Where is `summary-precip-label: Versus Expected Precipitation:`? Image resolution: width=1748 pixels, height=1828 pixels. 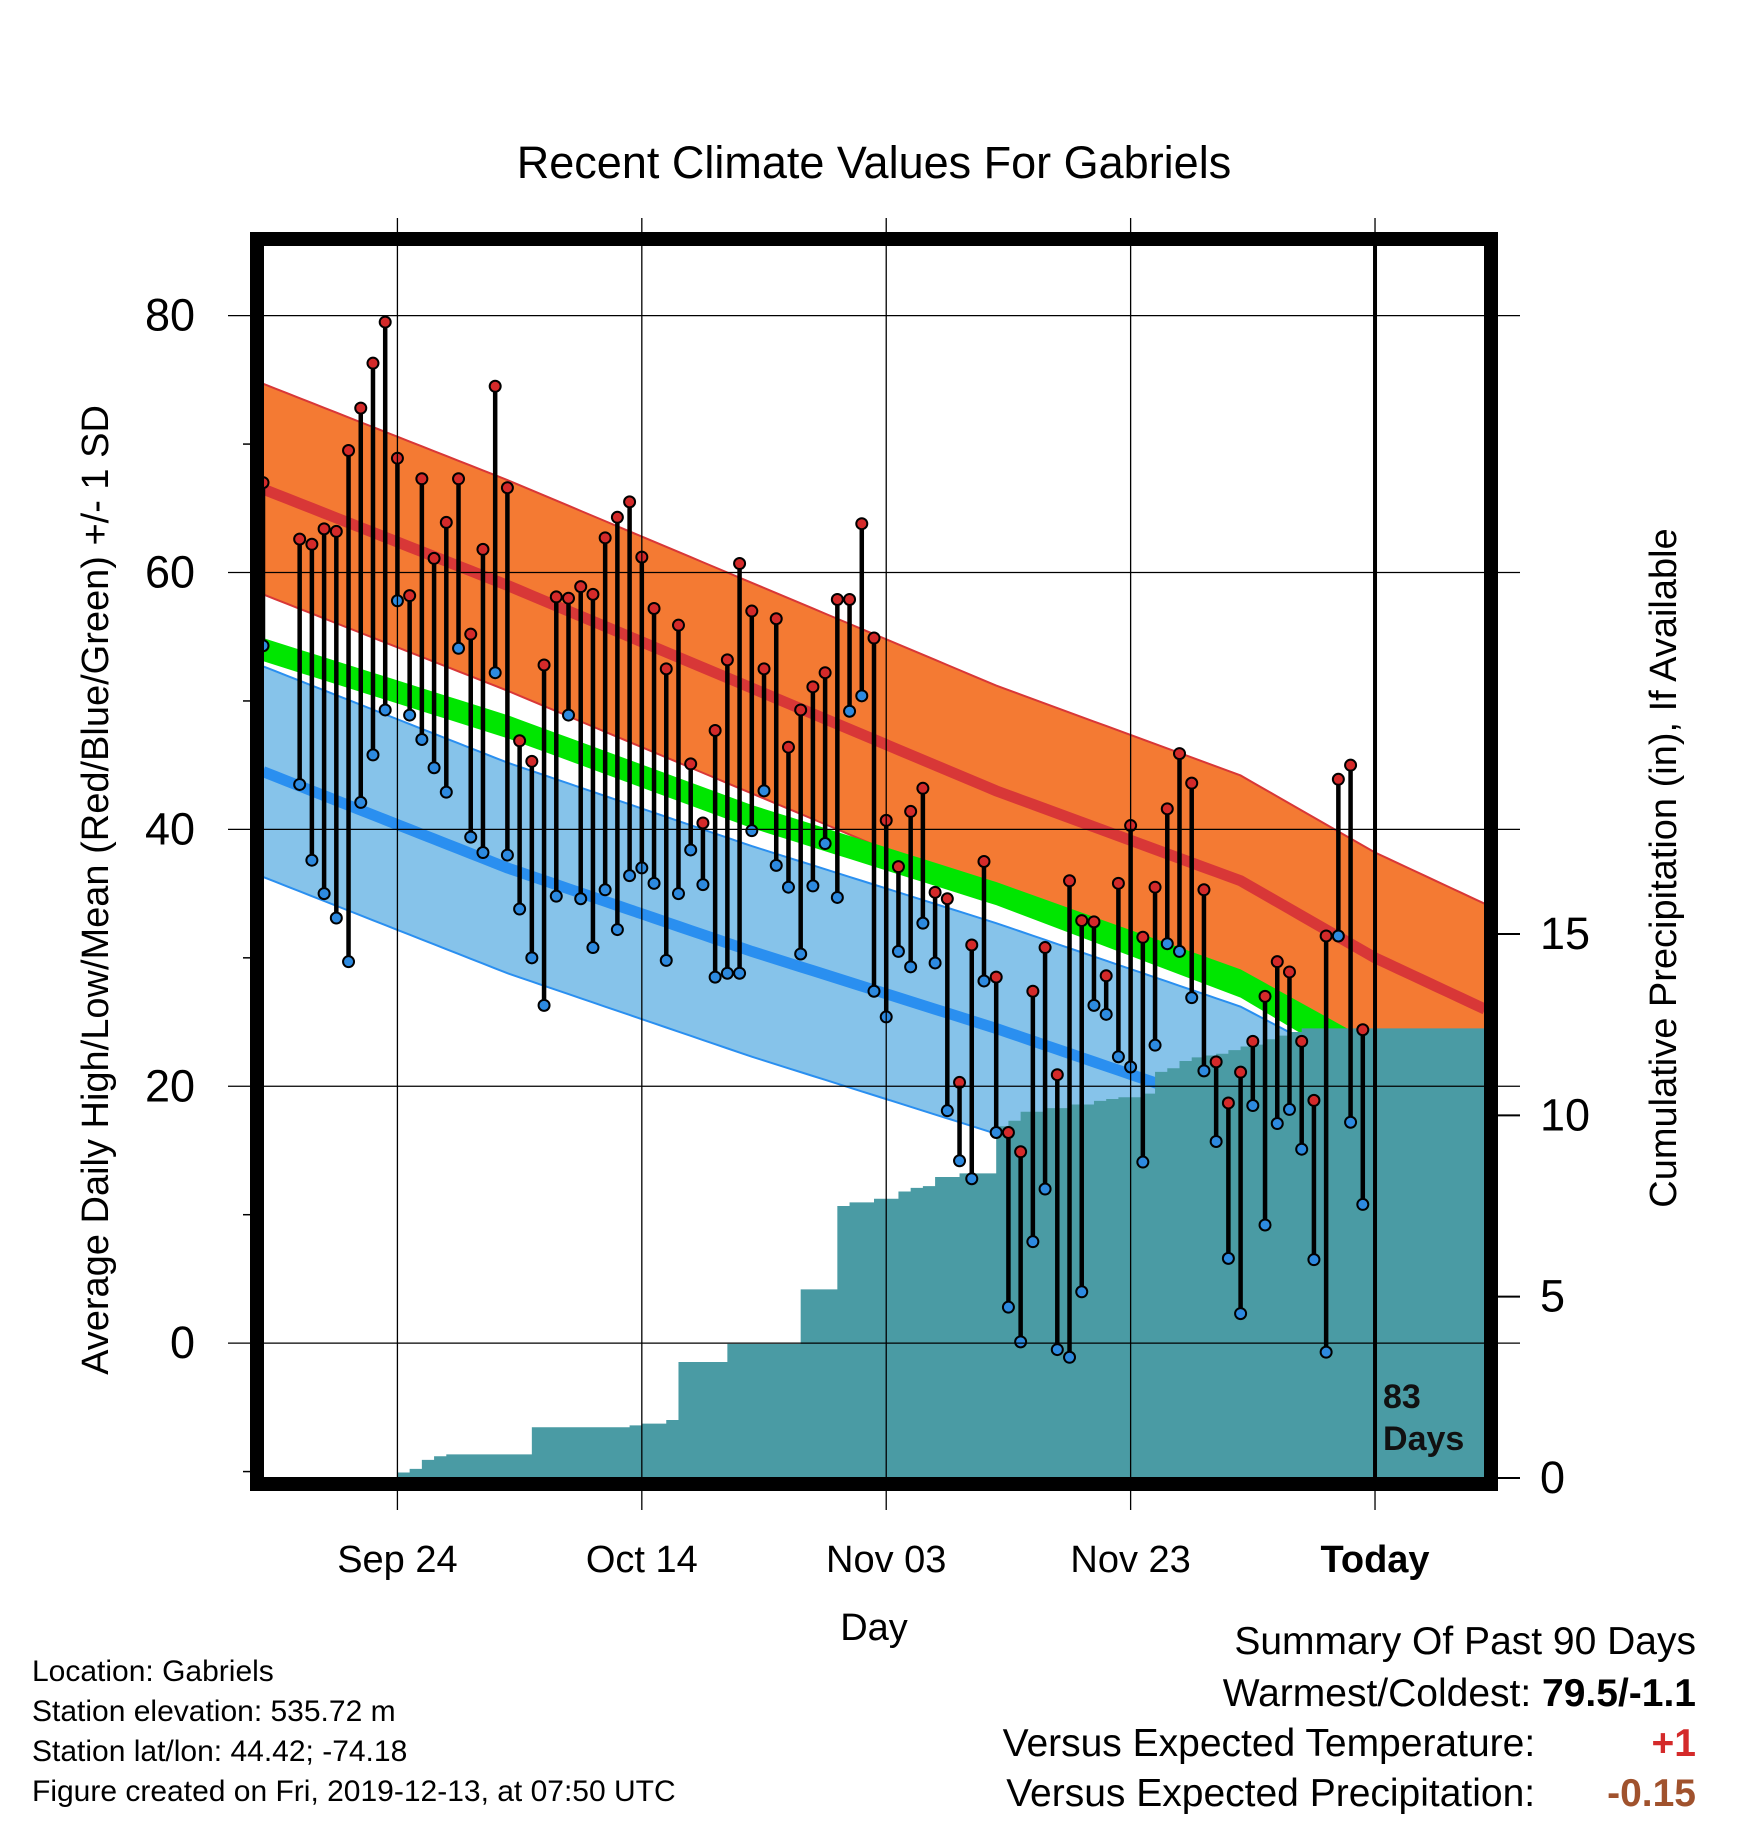 summary-precip-label: Versus Expected Precipitation: is located at coordinates (1271, 1793).